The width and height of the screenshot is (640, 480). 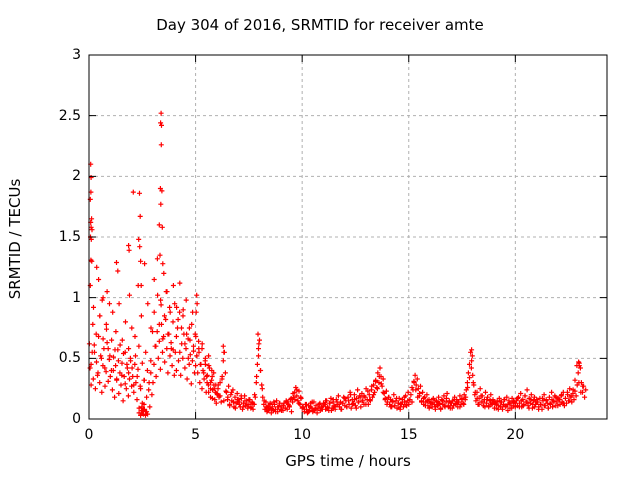 I want to click on y-tick-label: 1, so click(x=76, y=297).